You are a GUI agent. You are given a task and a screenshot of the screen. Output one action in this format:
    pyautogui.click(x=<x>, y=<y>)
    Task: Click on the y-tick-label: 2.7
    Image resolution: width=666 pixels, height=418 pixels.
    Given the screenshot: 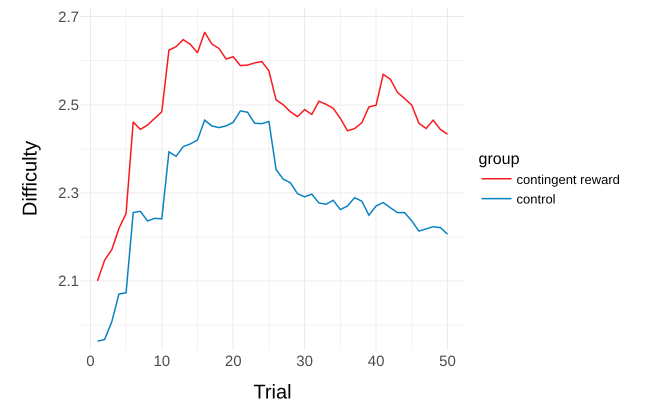 What is the action you would take?
    pyautogui.click(x=68, y=17)
    